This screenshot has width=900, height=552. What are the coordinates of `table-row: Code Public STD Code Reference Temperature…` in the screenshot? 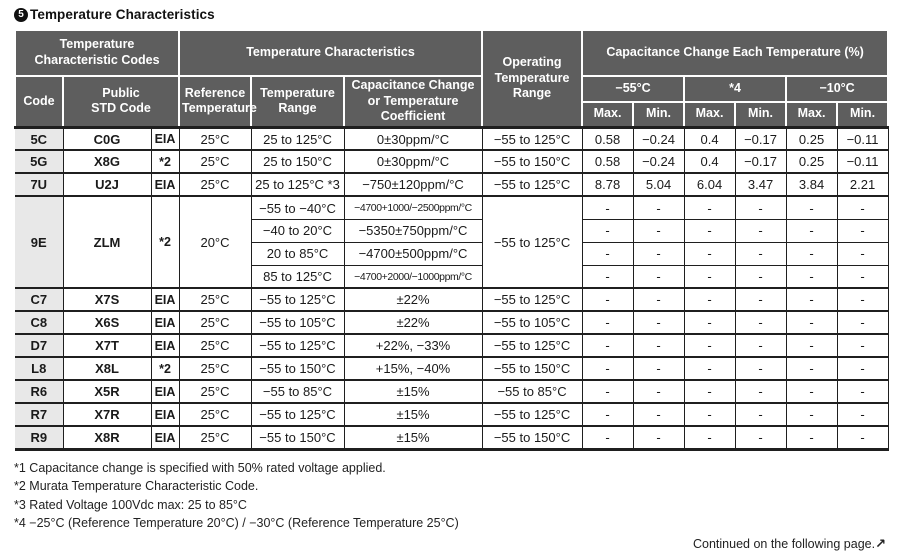 It's located at (452, 101).